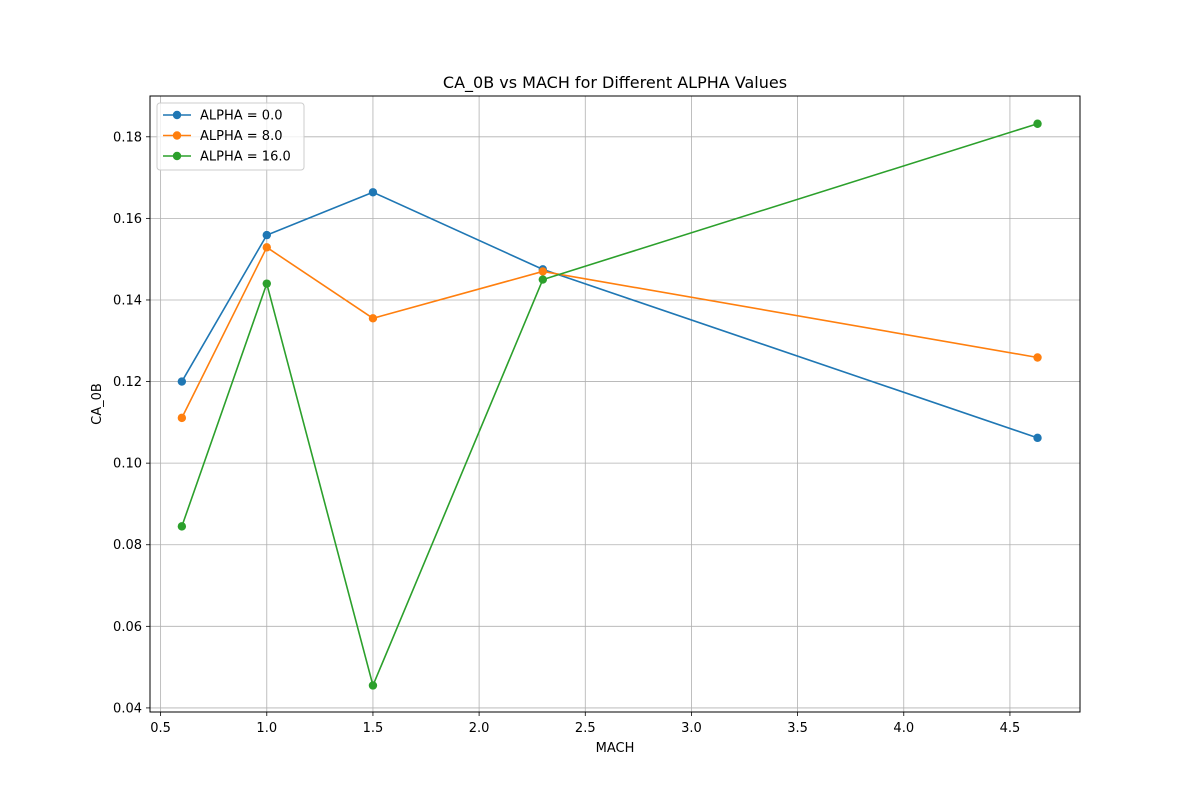 The image size is (1200, 800). I want to click on y-axis-ticks: 0.04 0.06 0.08 0.10 0.12 0.14 0.16 0.18, so click(131, 423).